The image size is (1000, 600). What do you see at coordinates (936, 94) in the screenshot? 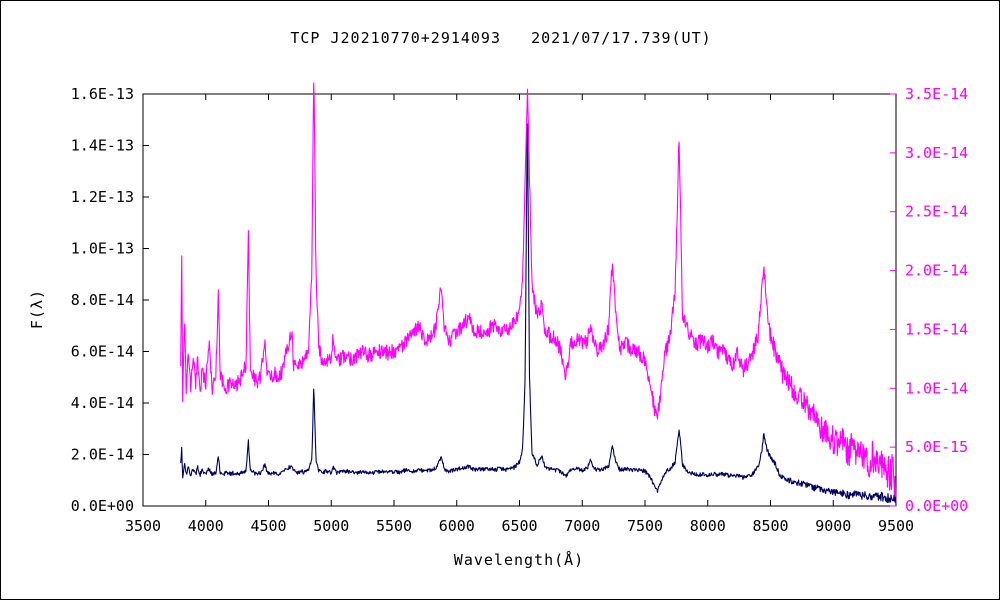
I see `y-right-tick-label: 3.5E-14` at bounding box center [936, 94].